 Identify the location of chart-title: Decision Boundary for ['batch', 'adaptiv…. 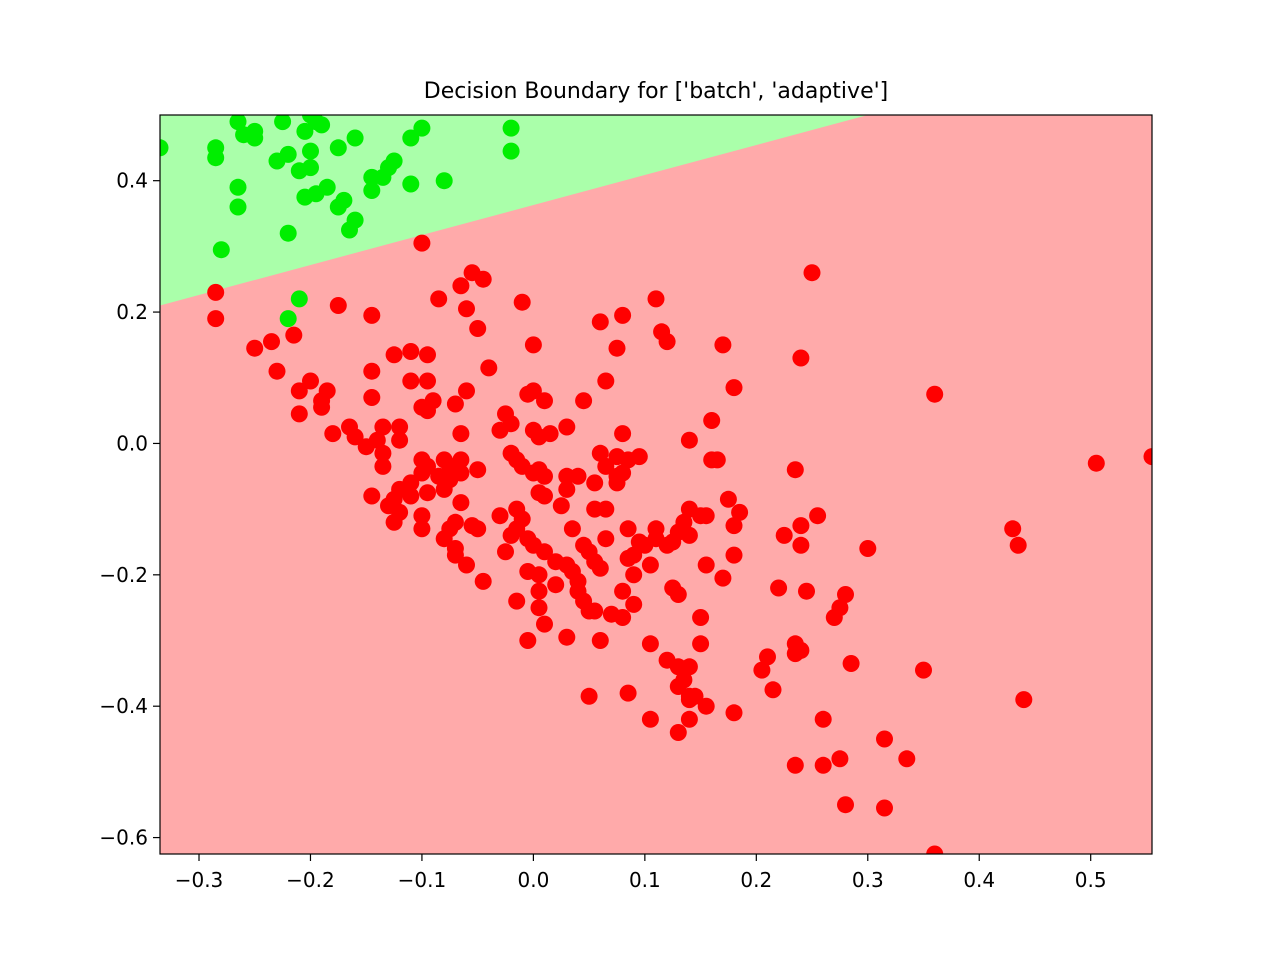
(656, 91).